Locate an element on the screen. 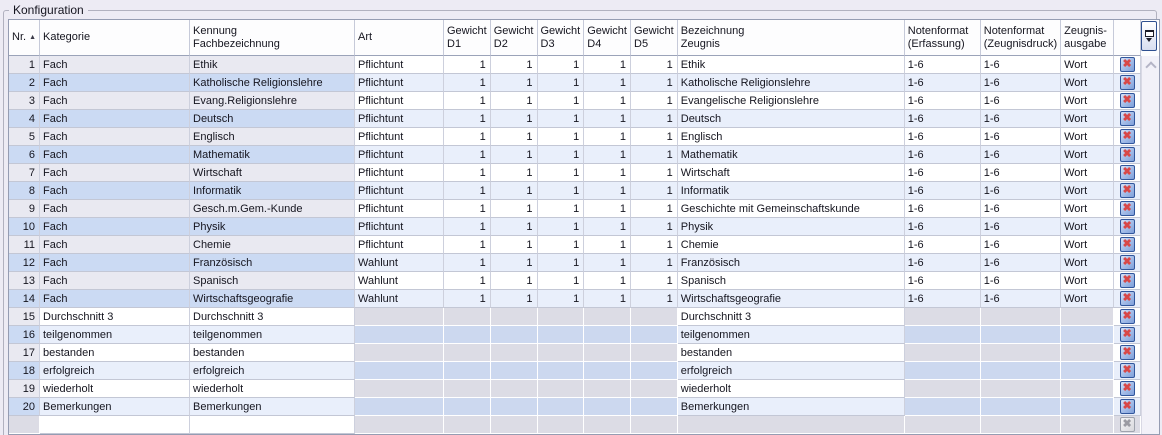 Image resolution: width=1162 pixels, height=435 pixels. cell-bezeichnung: Mathematik is located at coordinates (791, 155).